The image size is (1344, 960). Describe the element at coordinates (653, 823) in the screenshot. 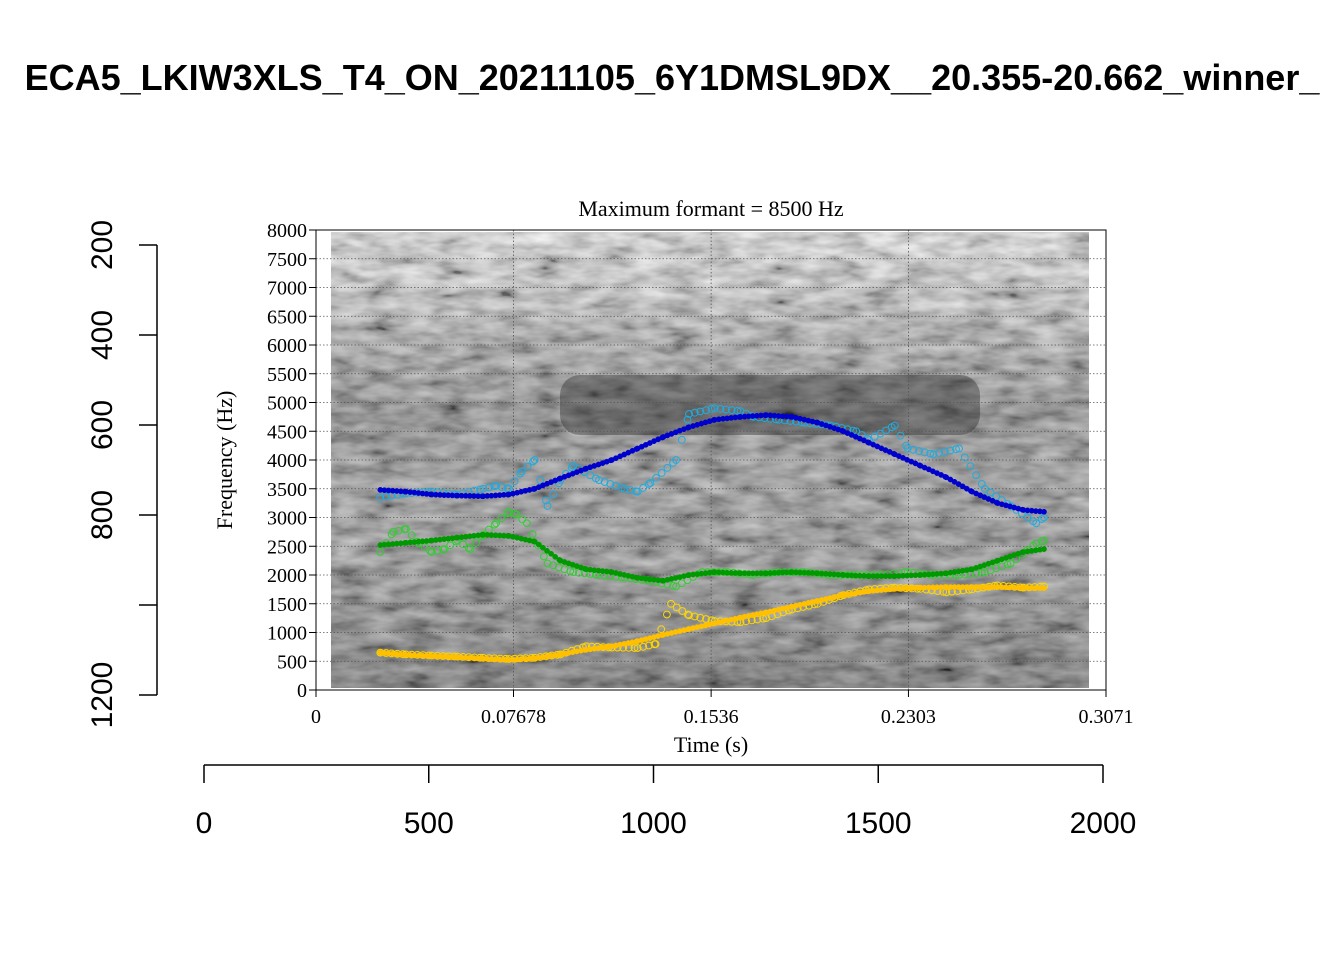

I see `outer-bottom-tick-label: 1000` at that location.